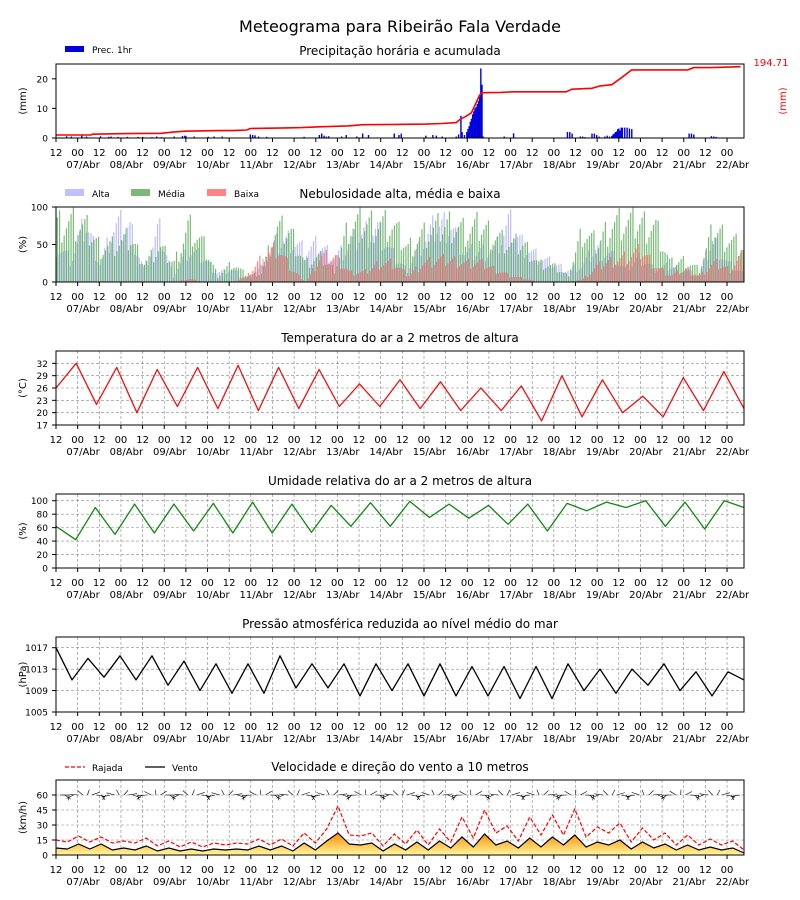  What do you see at coordinates (43, 414) in the screenshot?
I see `ytick-label: 20` at bounding box center [43, 414].